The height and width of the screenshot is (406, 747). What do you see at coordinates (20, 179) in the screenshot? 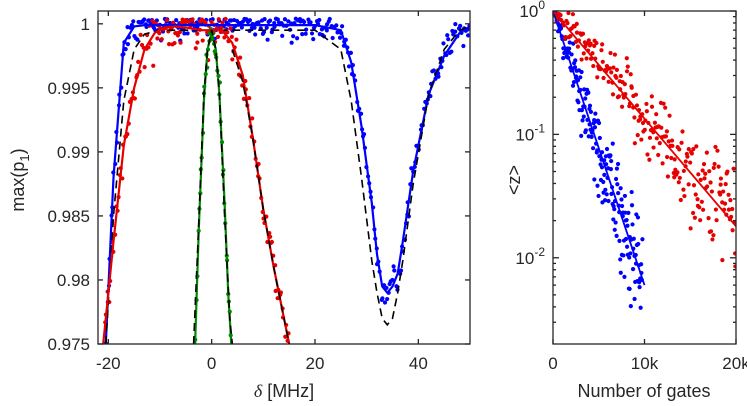
I see `left-y-axis-label: max(p1)` at bounding box center [20, 179].